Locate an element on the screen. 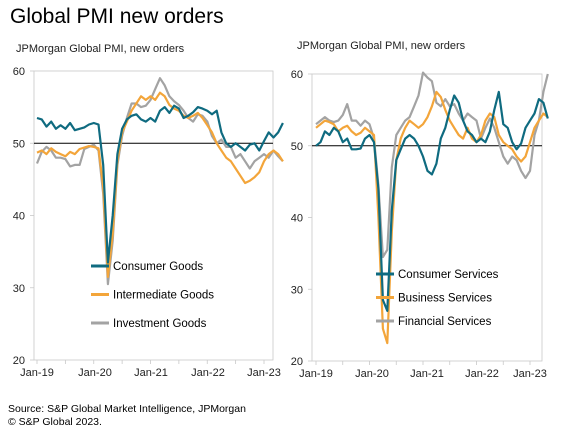 This screenshot has width=569, height=448. legend-label-2: Business Services is located at coordinates (445, 299).